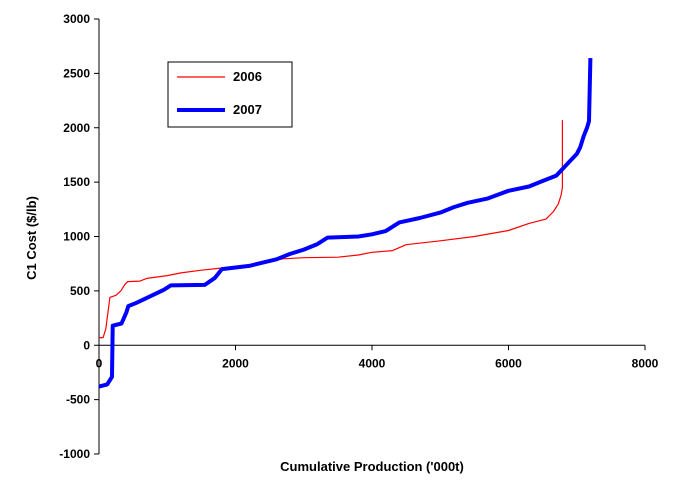  Describe the element at coordinates (99, 363) in the screenshot. I see `x-tick-label: 0` at that location.